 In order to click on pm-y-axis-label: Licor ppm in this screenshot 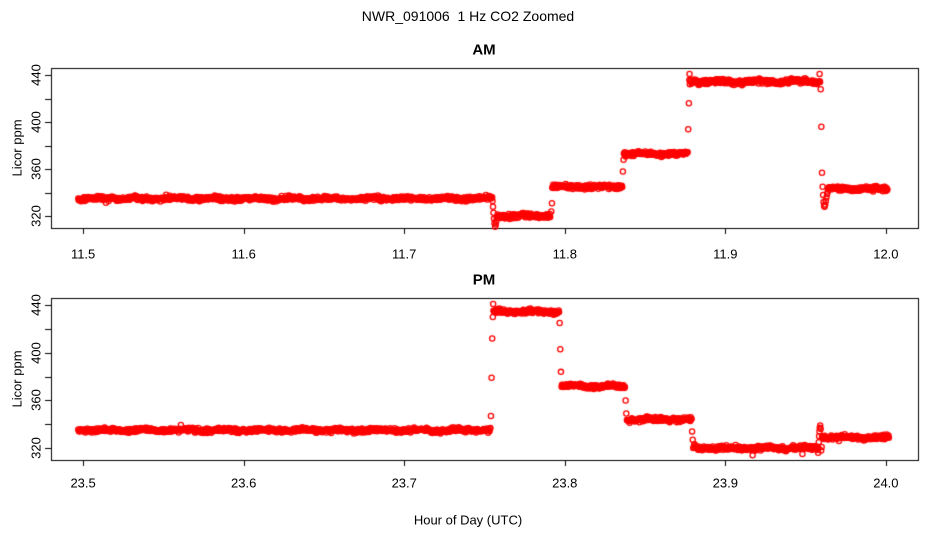, I will do `click(17, 379)`.